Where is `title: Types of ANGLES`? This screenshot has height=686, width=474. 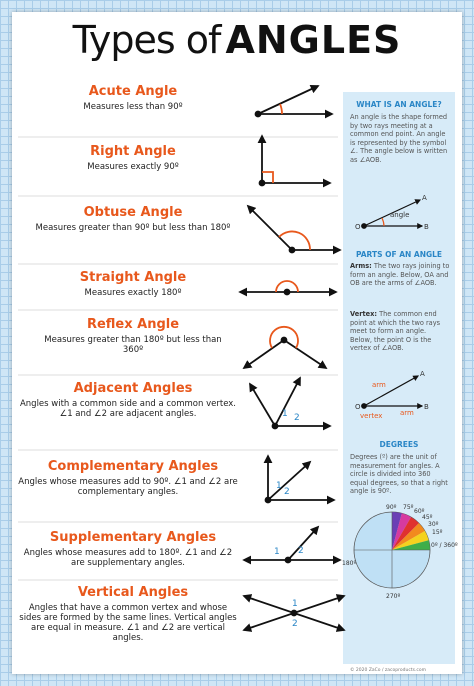 title: Types of ANGLES is located at coordinates (237, 40).